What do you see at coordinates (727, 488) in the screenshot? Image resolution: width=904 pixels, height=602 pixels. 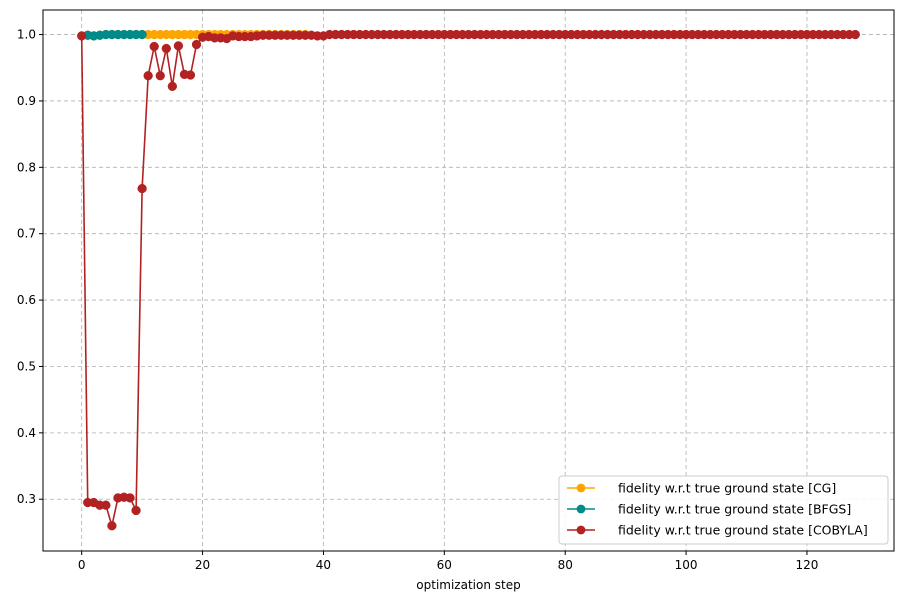 I see `legend-entry-label: fidelity w.r.t true ground state [CG]` at bounding box center [727, 488].